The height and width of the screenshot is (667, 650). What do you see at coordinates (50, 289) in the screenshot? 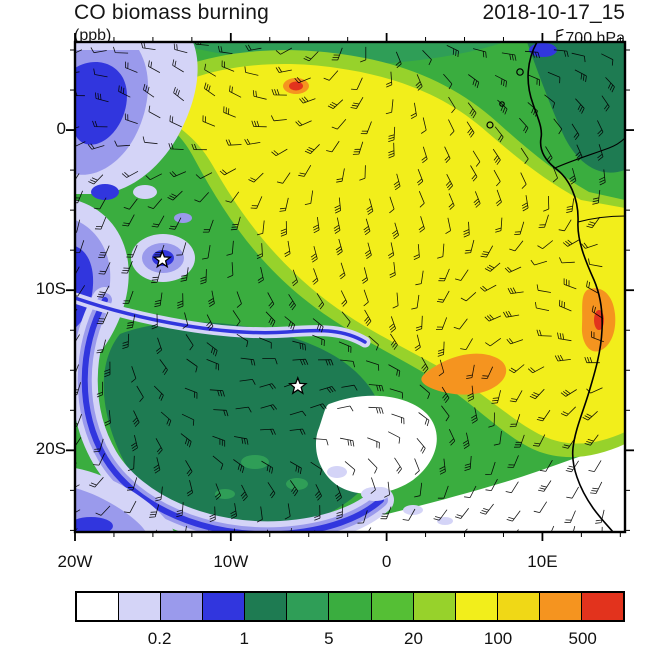
I see `y-tick-label: 10S` at bounding box center [50, 289].